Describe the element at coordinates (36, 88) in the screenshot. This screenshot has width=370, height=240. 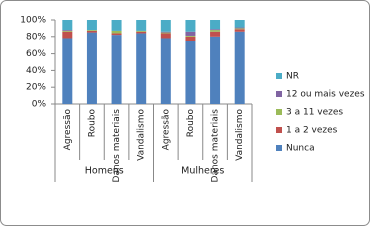
I see `y-tick-label: 20%` at that location.